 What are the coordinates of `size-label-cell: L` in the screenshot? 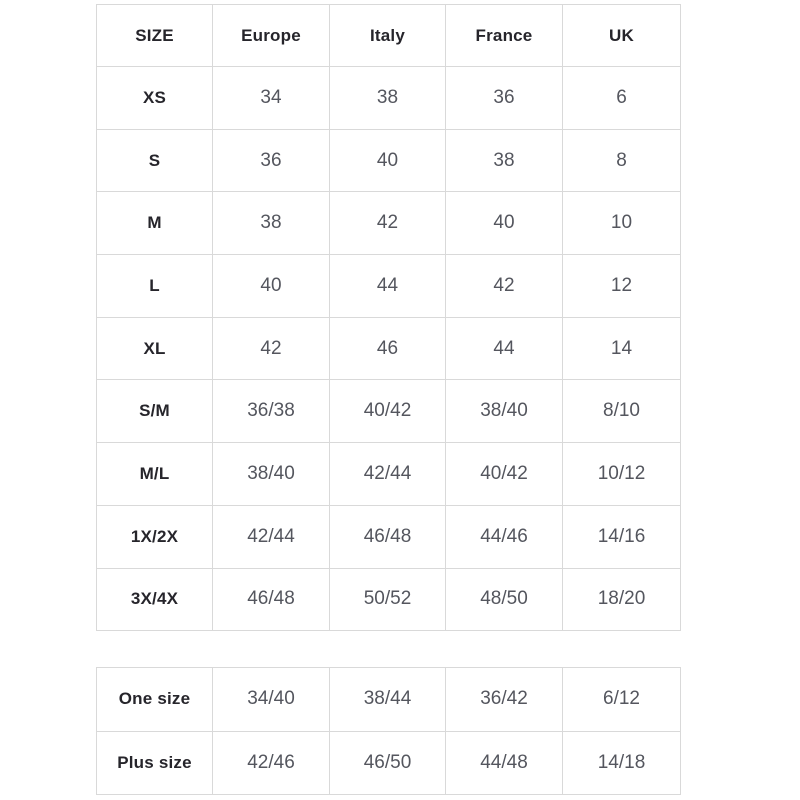 It's located at (154, 286).